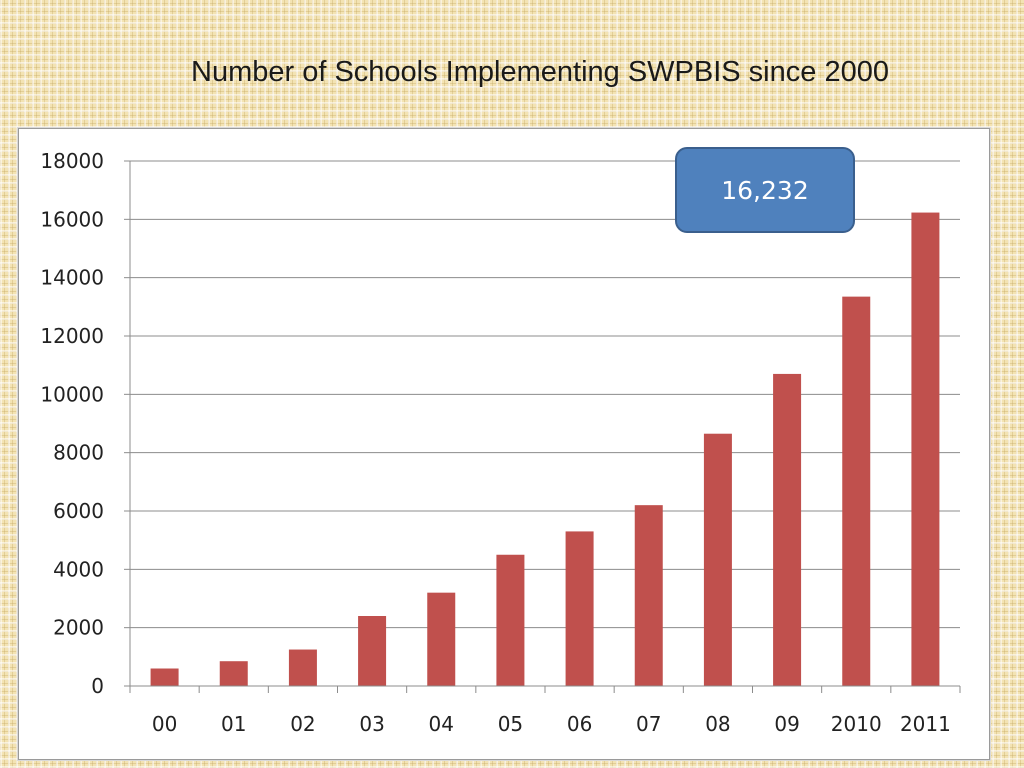 The image size is (1024, 768). I want to click on y-tick-label: 16000, so click(72, 219).